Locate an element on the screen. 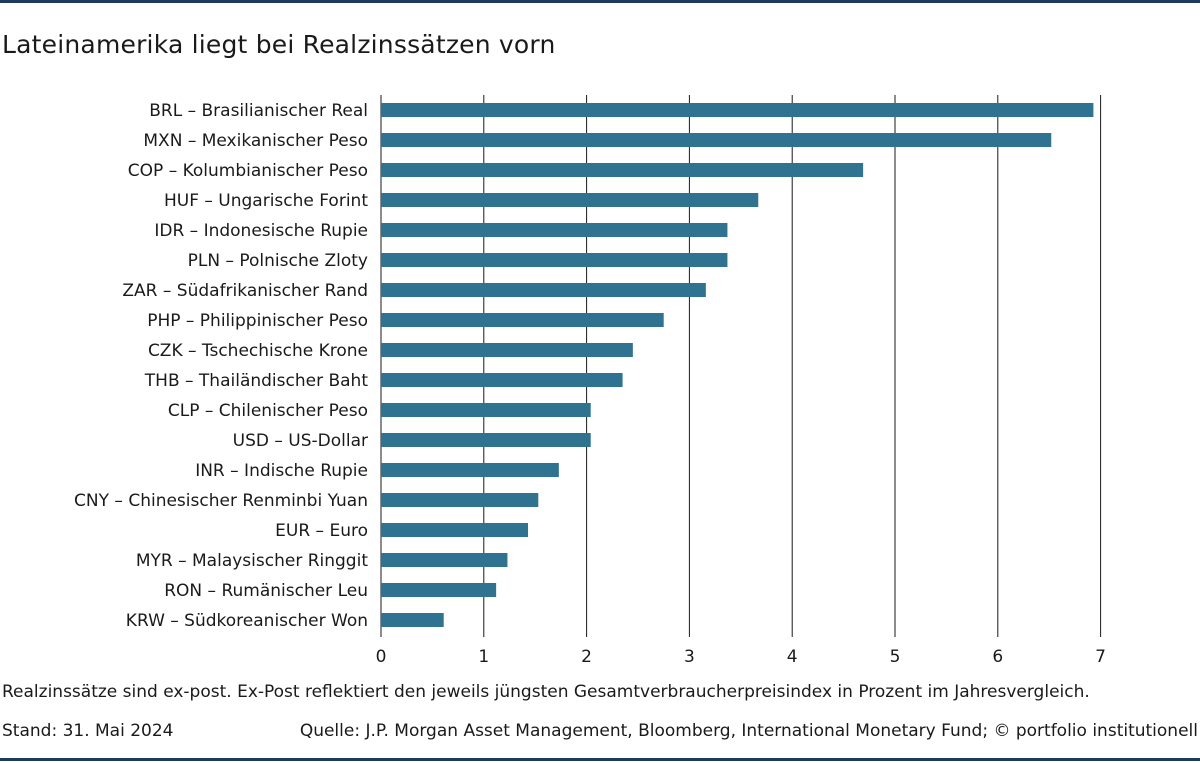 The width and height of the screenshot is (1200, 763). category-label: HUF – Ungarische Forint is located at coordinates (266, 201).